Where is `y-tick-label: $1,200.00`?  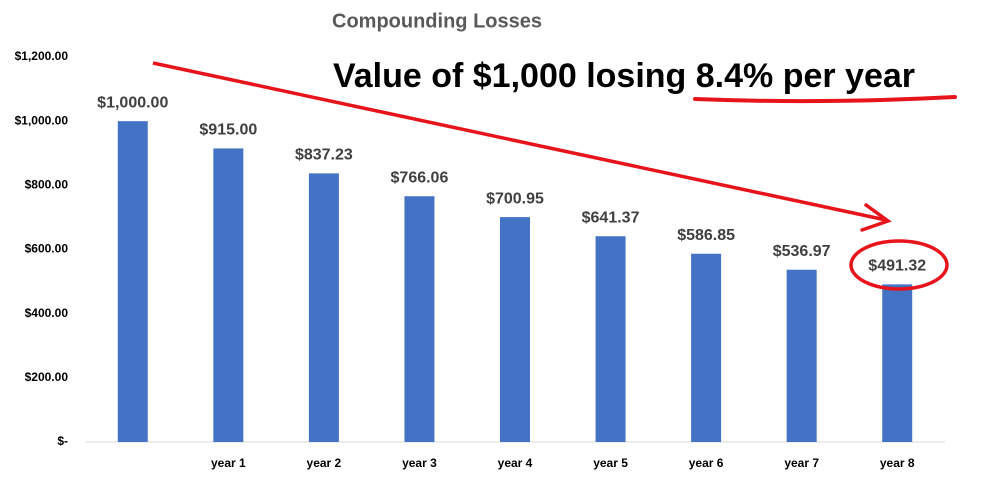 y-tick-label: $1,200.00 is located at coordinates (42, 56).